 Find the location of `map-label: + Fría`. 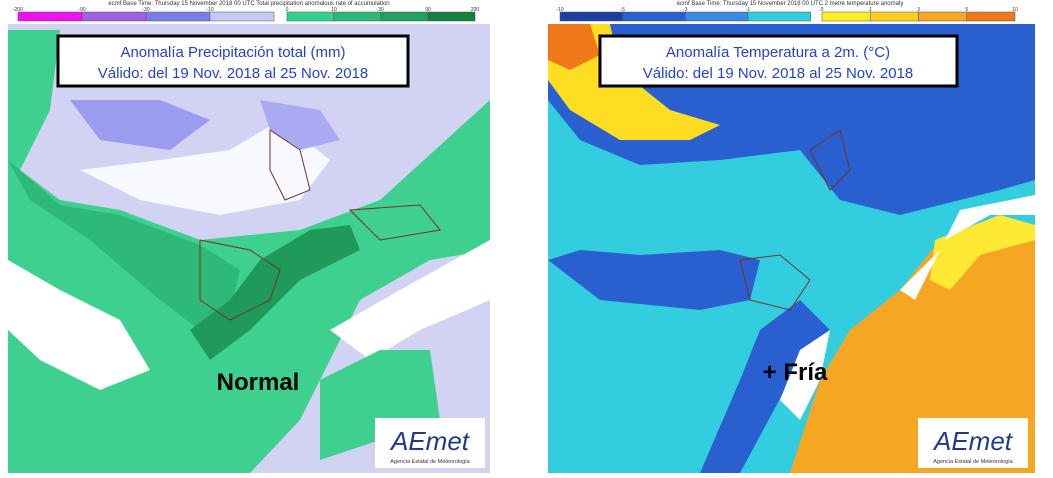

map-label: + Fría is located at coordinates (795, 372).